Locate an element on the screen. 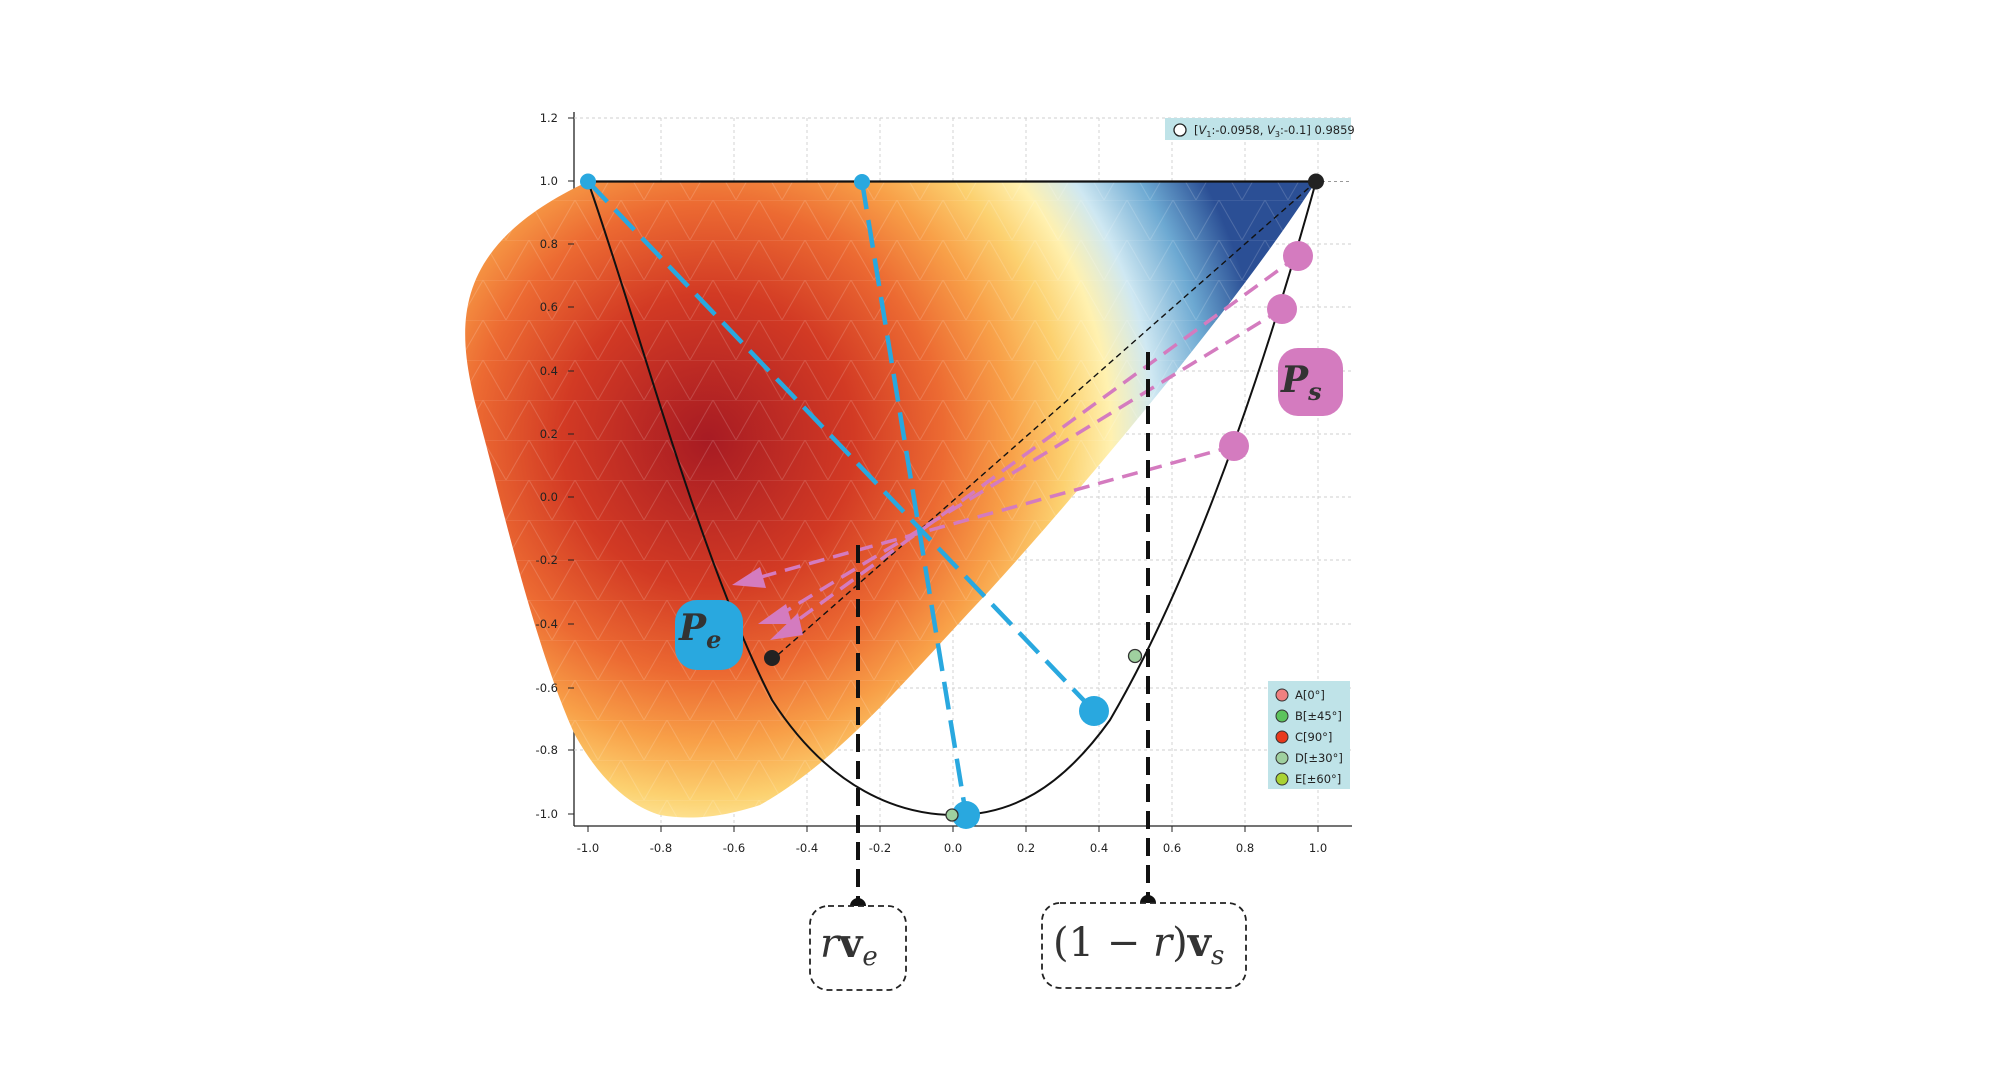  x-tick-label: 0.4 is located at coordinates (1099, 848).